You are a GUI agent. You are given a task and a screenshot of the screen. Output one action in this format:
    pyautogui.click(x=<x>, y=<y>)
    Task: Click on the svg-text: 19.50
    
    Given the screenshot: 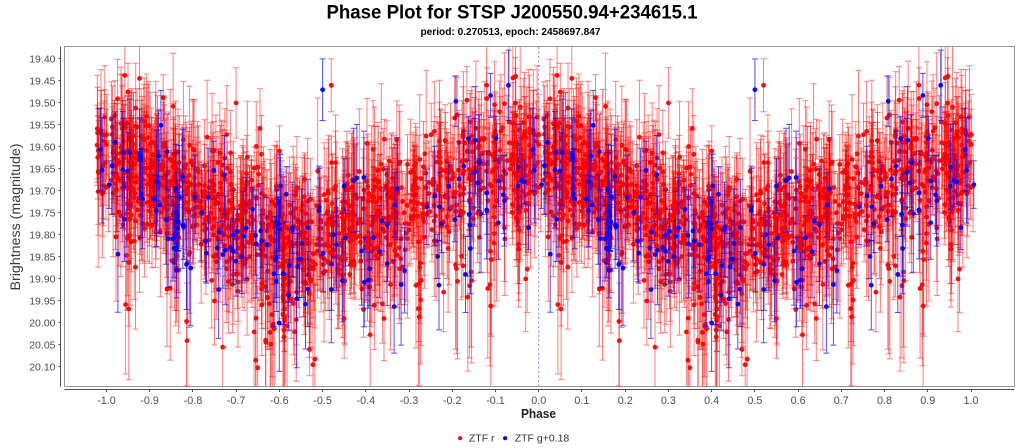 What is the action you would take?
    pyautogui.click(x=42, y=104)
    